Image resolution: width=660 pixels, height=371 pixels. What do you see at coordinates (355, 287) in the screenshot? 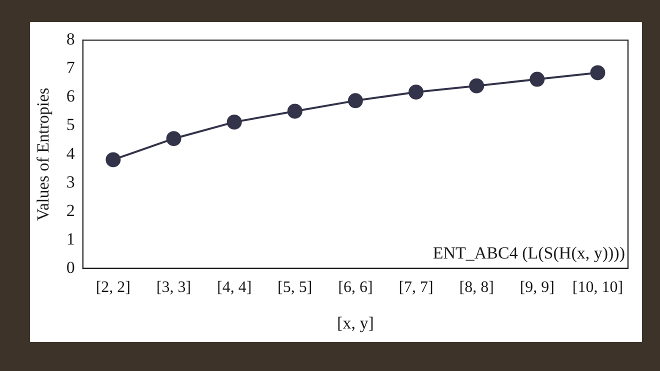
I see `x-tick-label: [6, 6]` at bounding box center [355, 287].